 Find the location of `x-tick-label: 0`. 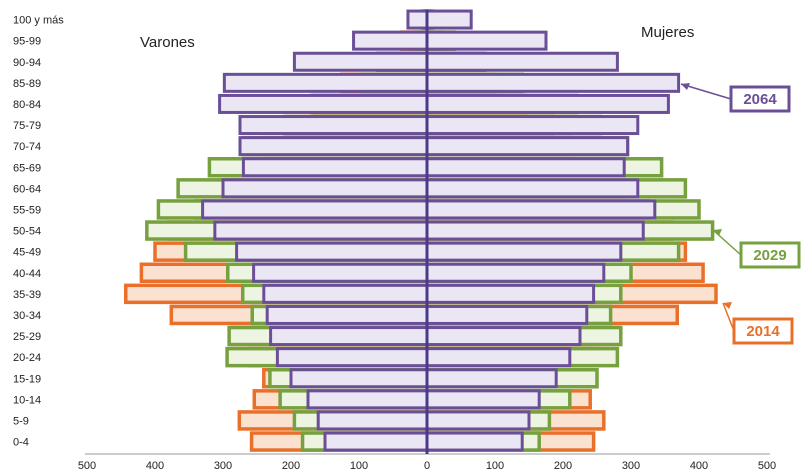

x-tick-label: 0 is located at coordinates (427, 466).